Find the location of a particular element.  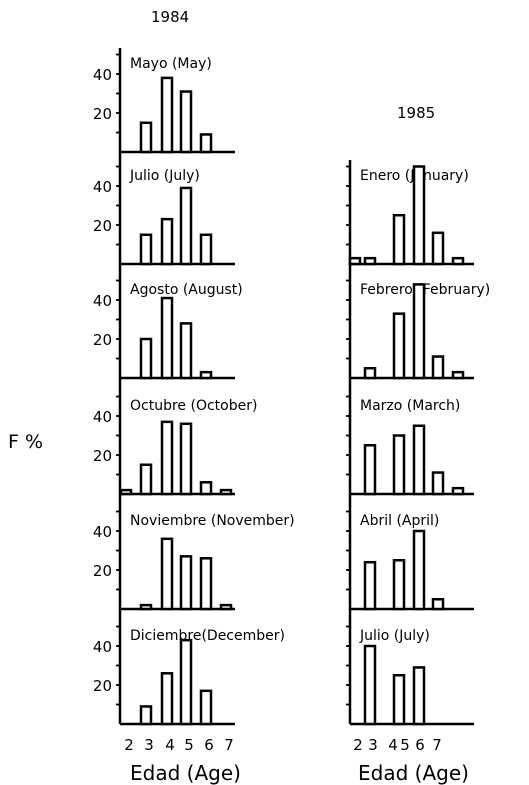

panel-title: Marzo (March) is located at coordinates (410, 406).